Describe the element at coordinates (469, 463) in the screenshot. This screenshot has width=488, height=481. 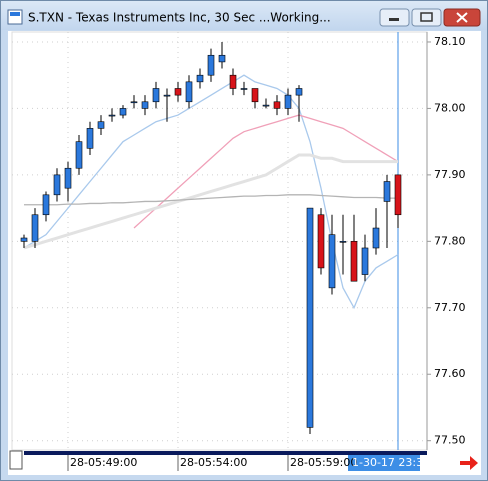
I see `scroll-right-arrow` at that location.